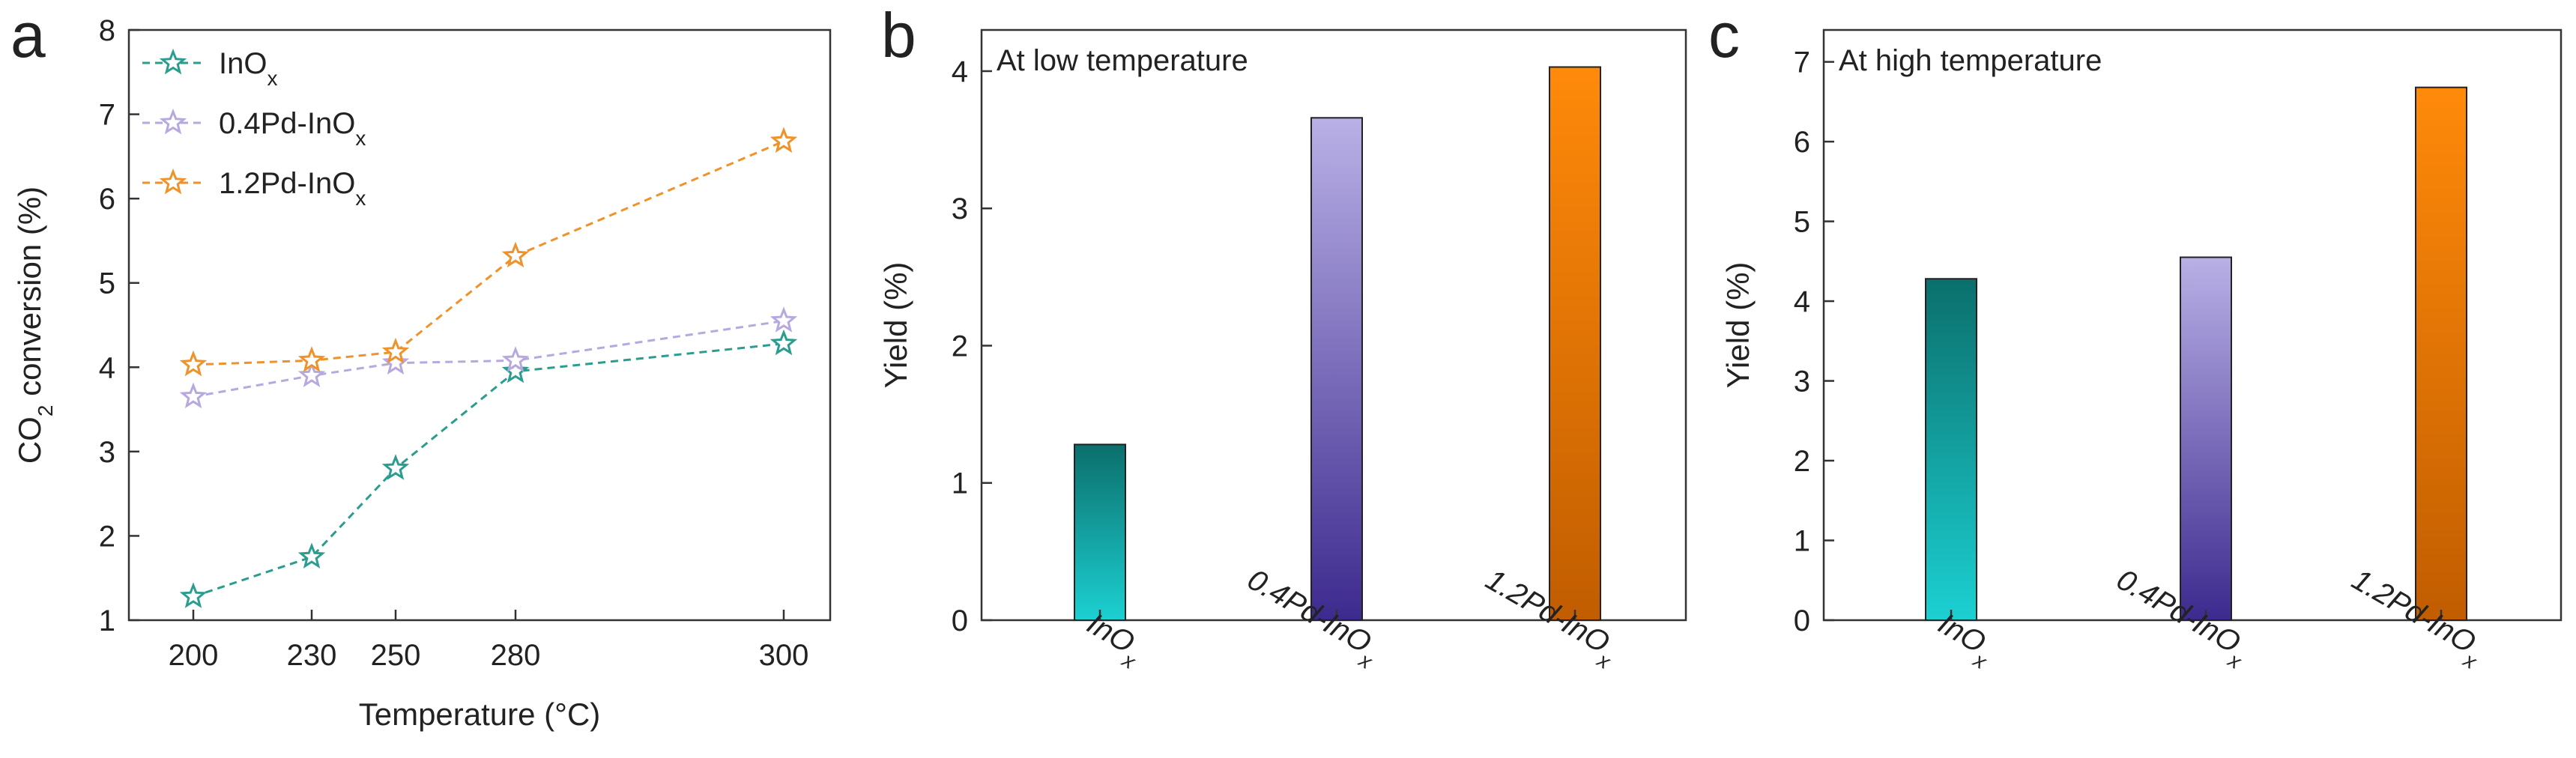 The image size is (2576, 758). What do you see at coordinates (898, 35) in the screenshot?
I see `panel-b-letter: b` at bounding box center [898, 35].